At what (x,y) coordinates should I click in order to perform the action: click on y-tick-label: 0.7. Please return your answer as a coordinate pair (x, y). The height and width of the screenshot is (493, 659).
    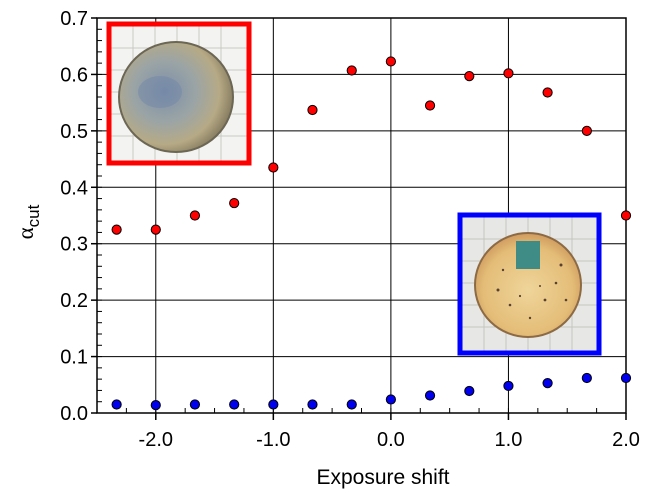
    Looking at the image, I should click on (74, 19).